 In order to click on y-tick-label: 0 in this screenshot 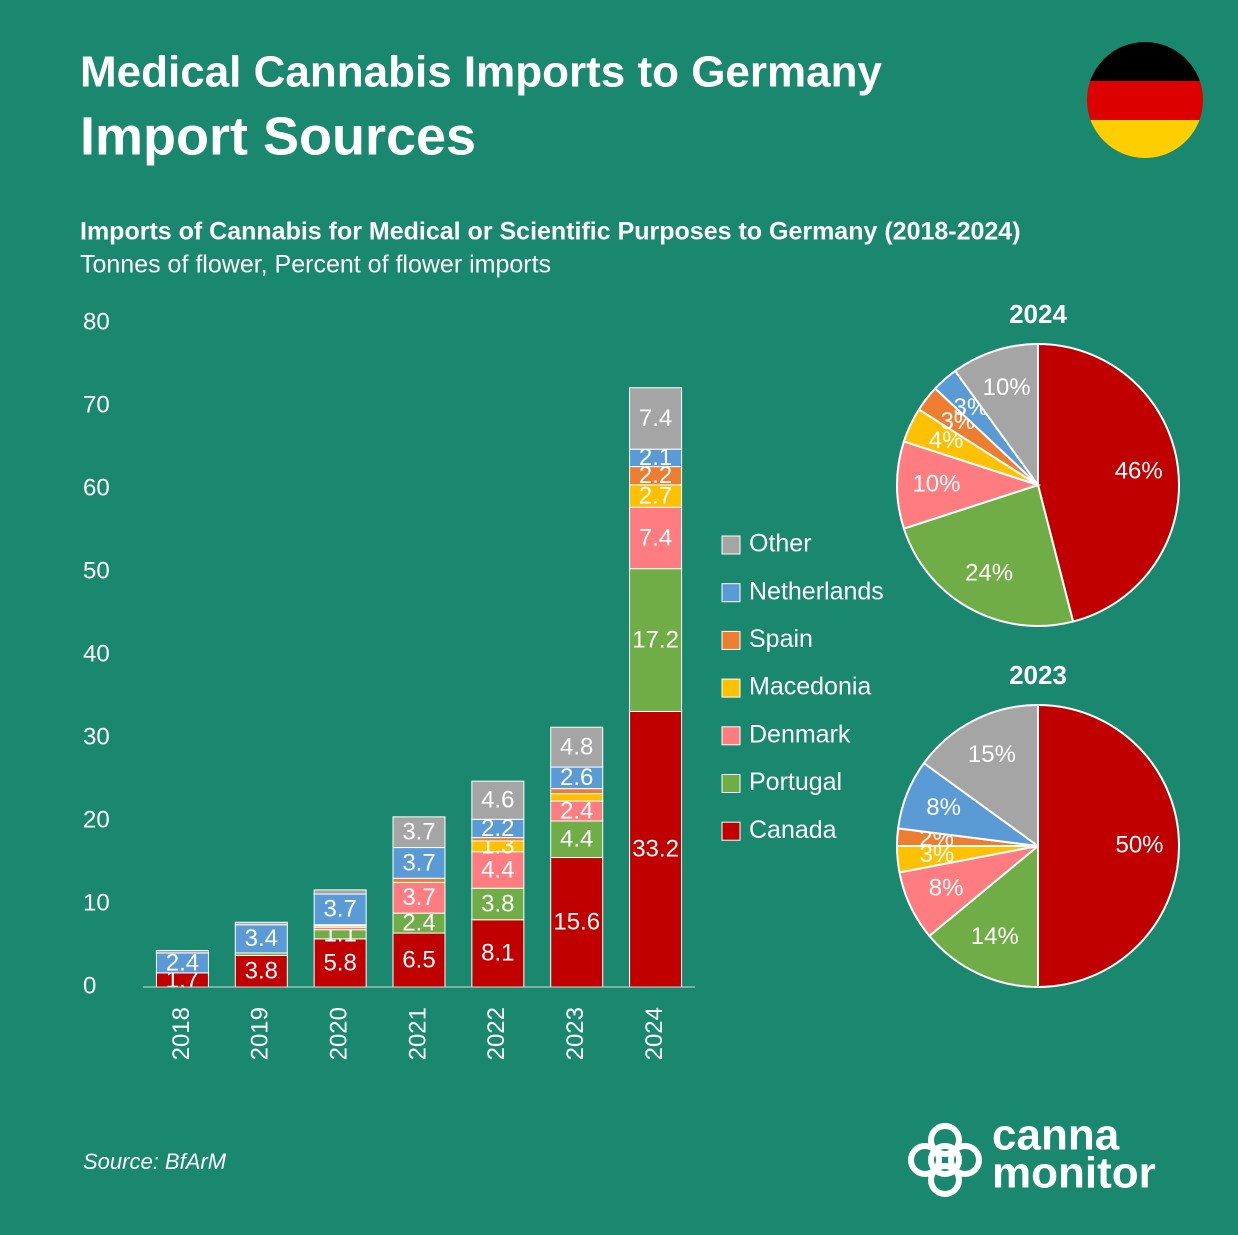, I will do `click(89, 985)`.